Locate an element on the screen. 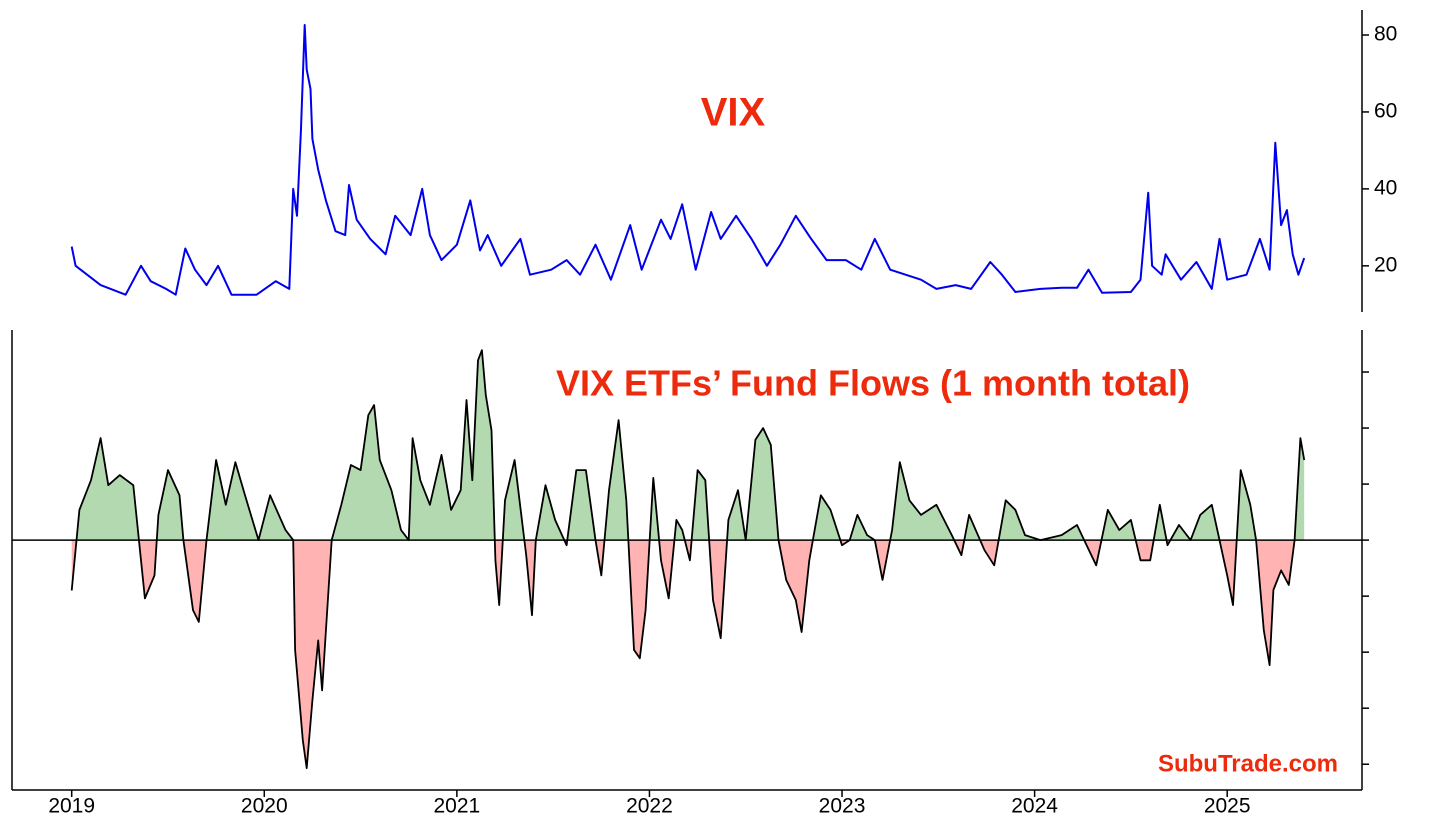  y-tick-label: 60 is located at coordinates (1385, 110).